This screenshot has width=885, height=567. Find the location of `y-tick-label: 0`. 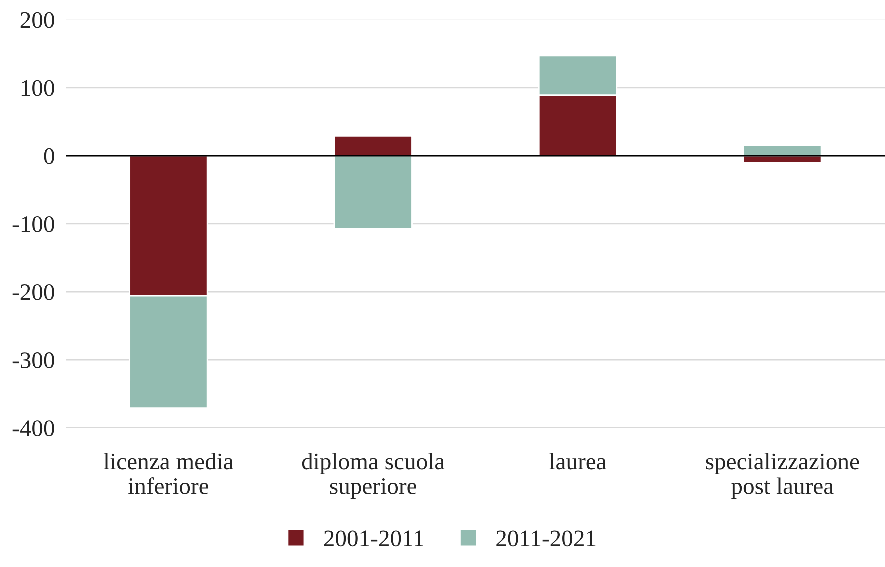

y-tick-label: 0 is located at coordinates (49, 156).